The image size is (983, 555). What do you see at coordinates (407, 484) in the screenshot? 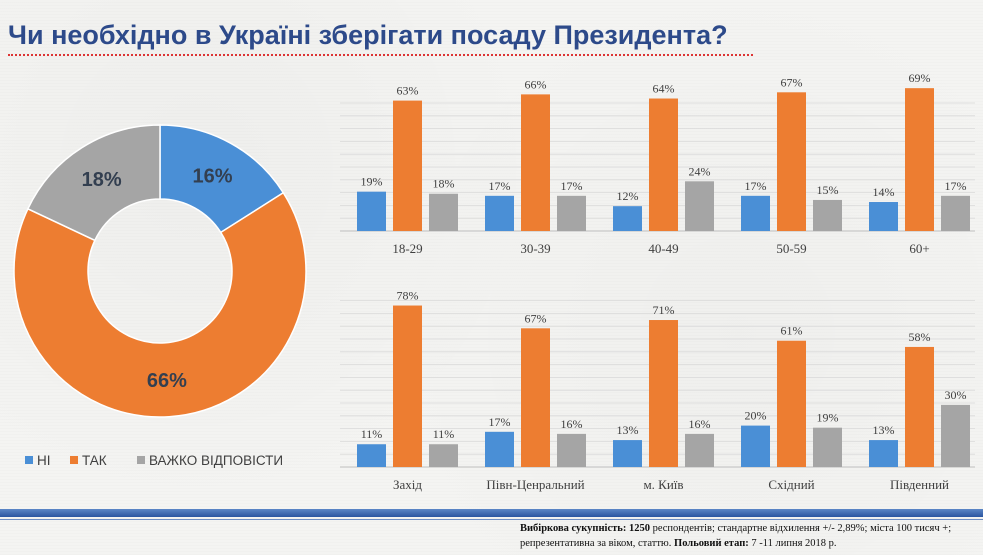
I see `category-label: Захід` at bounding box center [407, 484].